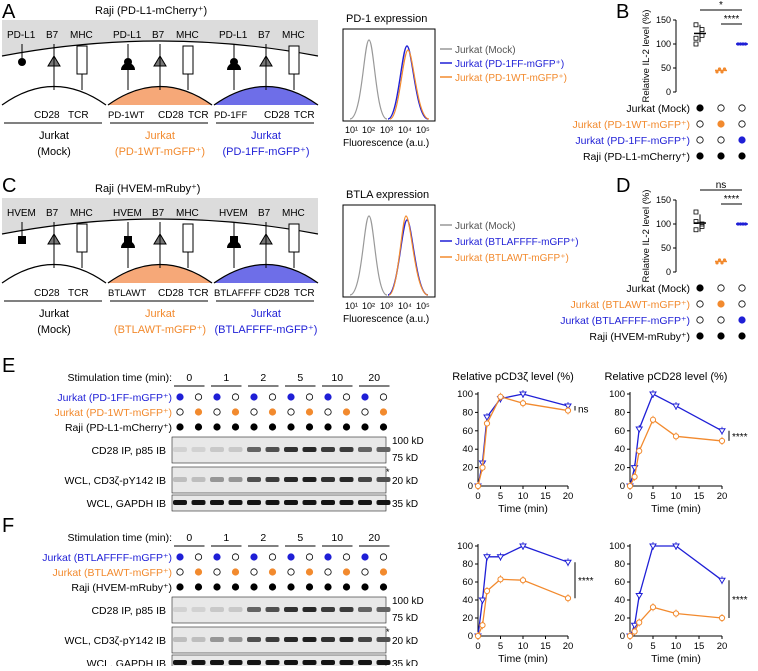 The width and height of the screenshot is (758, 671). I want to click on flow-a-tick: 10³, so click(386, 130).